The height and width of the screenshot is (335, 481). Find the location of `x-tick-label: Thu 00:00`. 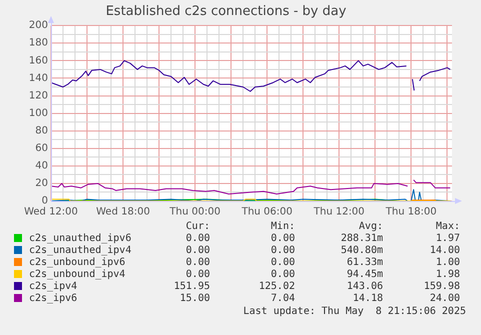

x-tick-label: Thu 00:00 is located at coordinates (194, 212).